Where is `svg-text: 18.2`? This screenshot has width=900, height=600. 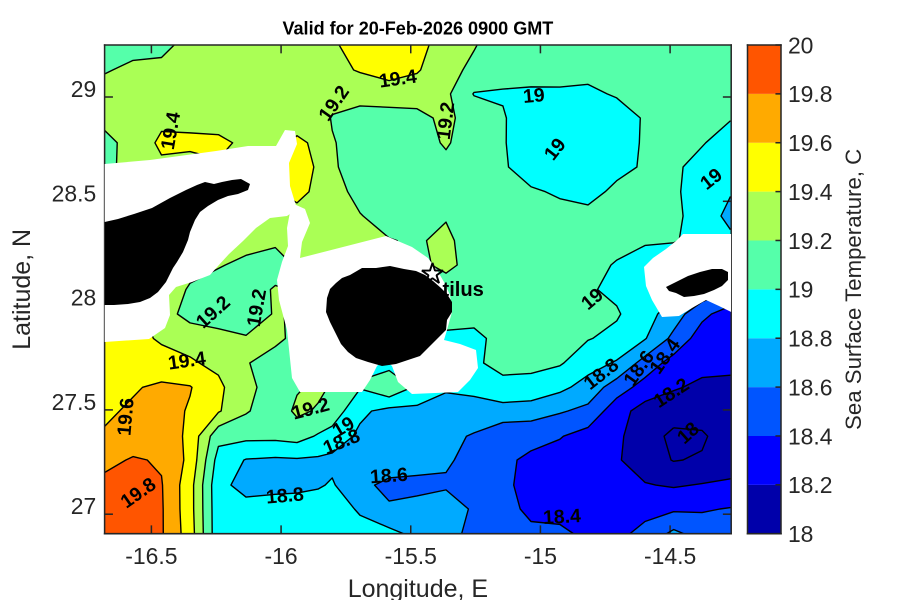 svg-text: 18.2 is located at coordinates (810, 485).